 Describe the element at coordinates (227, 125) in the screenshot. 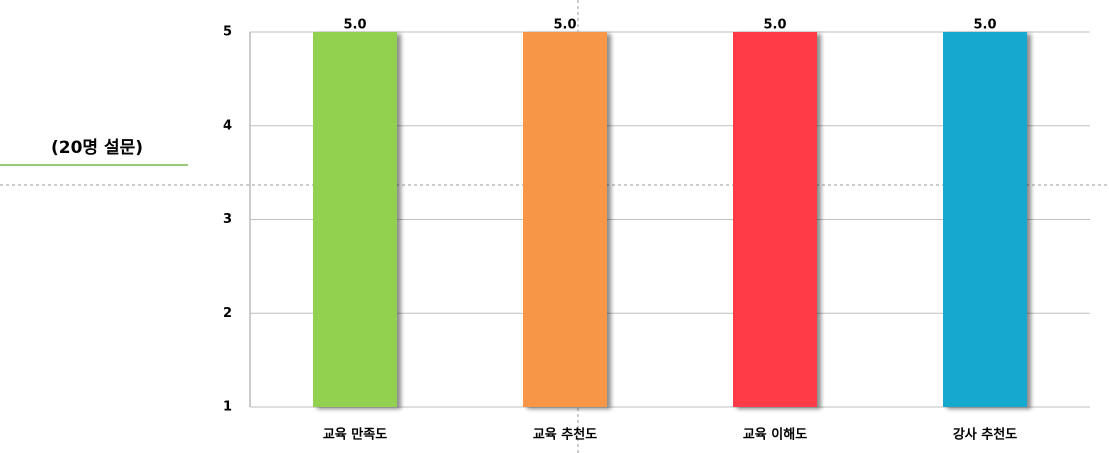

I see `y-tick-label: 4` at that location.